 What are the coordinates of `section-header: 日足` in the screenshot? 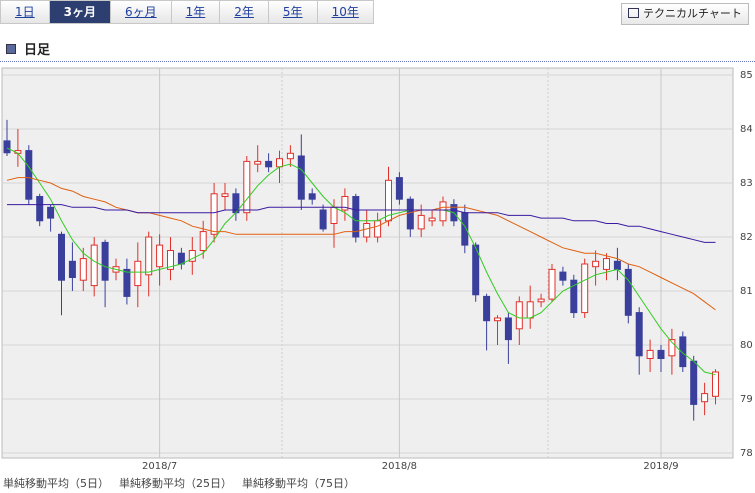 It's located at (28, 48).